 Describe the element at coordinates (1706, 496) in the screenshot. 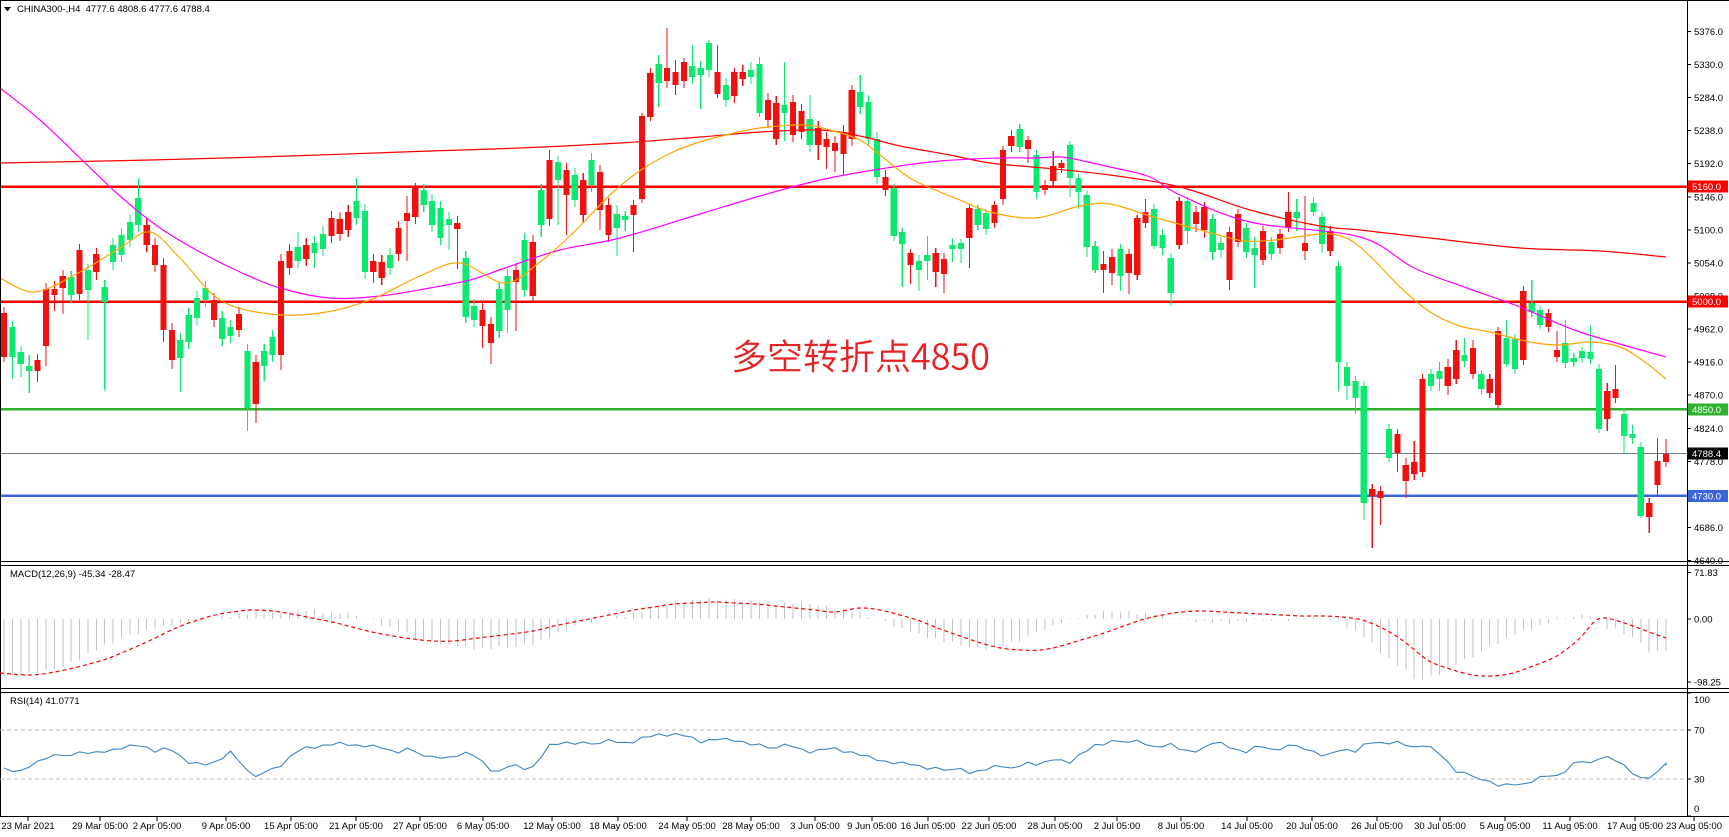

I see `svg-text: 4730.0` at that location.